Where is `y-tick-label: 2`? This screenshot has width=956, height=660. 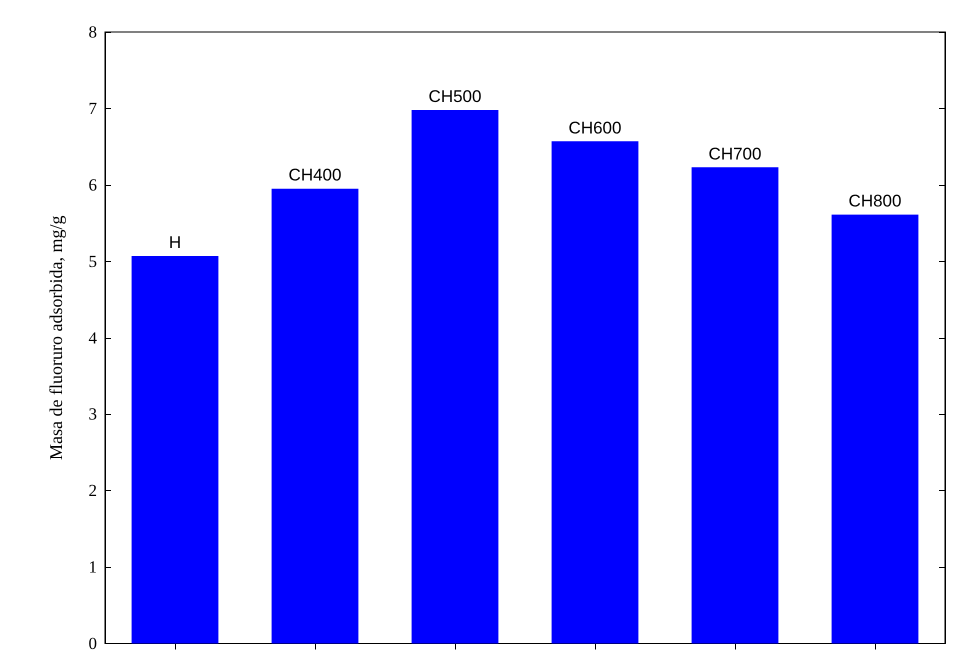
y-tick-label: 2 is located at coordinates (92, 490).